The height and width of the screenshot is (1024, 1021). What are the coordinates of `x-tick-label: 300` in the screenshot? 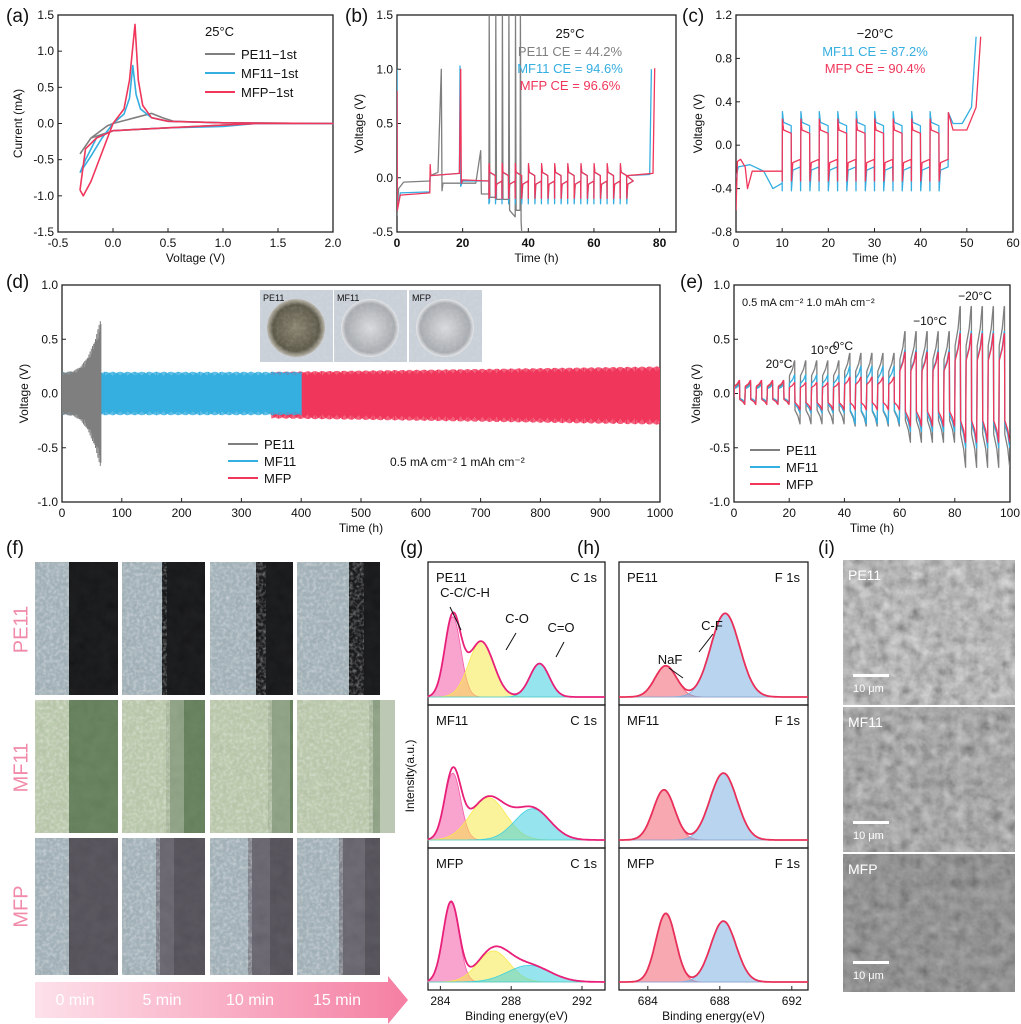 It's located at (241, 513).